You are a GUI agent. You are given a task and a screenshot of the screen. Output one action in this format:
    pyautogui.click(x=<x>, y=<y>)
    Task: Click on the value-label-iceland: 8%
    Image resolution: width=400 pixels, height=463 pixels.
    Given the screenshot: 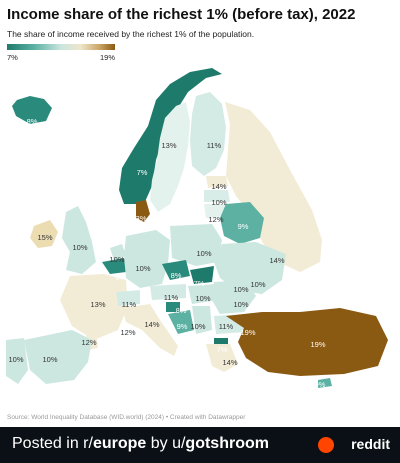 What is the action you would take?
    pyautogui.click(x=32, y=121)
    